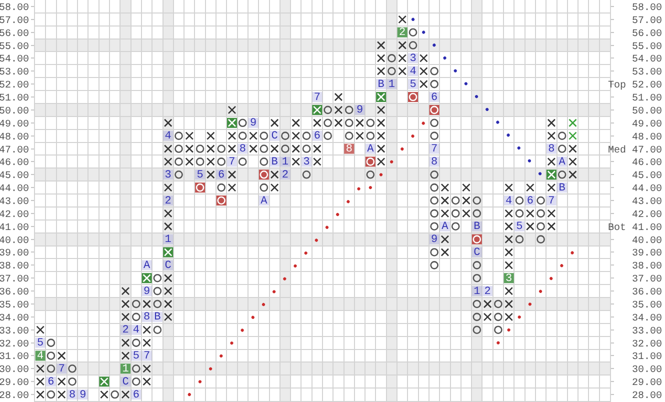  What do you see at coordinates (221, 175) in the screenshot?
I see `text: 6` at bounding box center [221, 175].